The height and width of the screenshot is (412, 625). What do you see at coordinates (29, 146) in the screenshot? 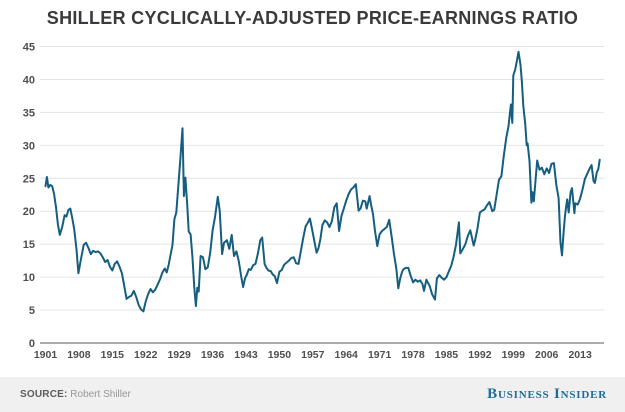
I see `y-axis-tick-label: 30` at bounding box center [29, 146].